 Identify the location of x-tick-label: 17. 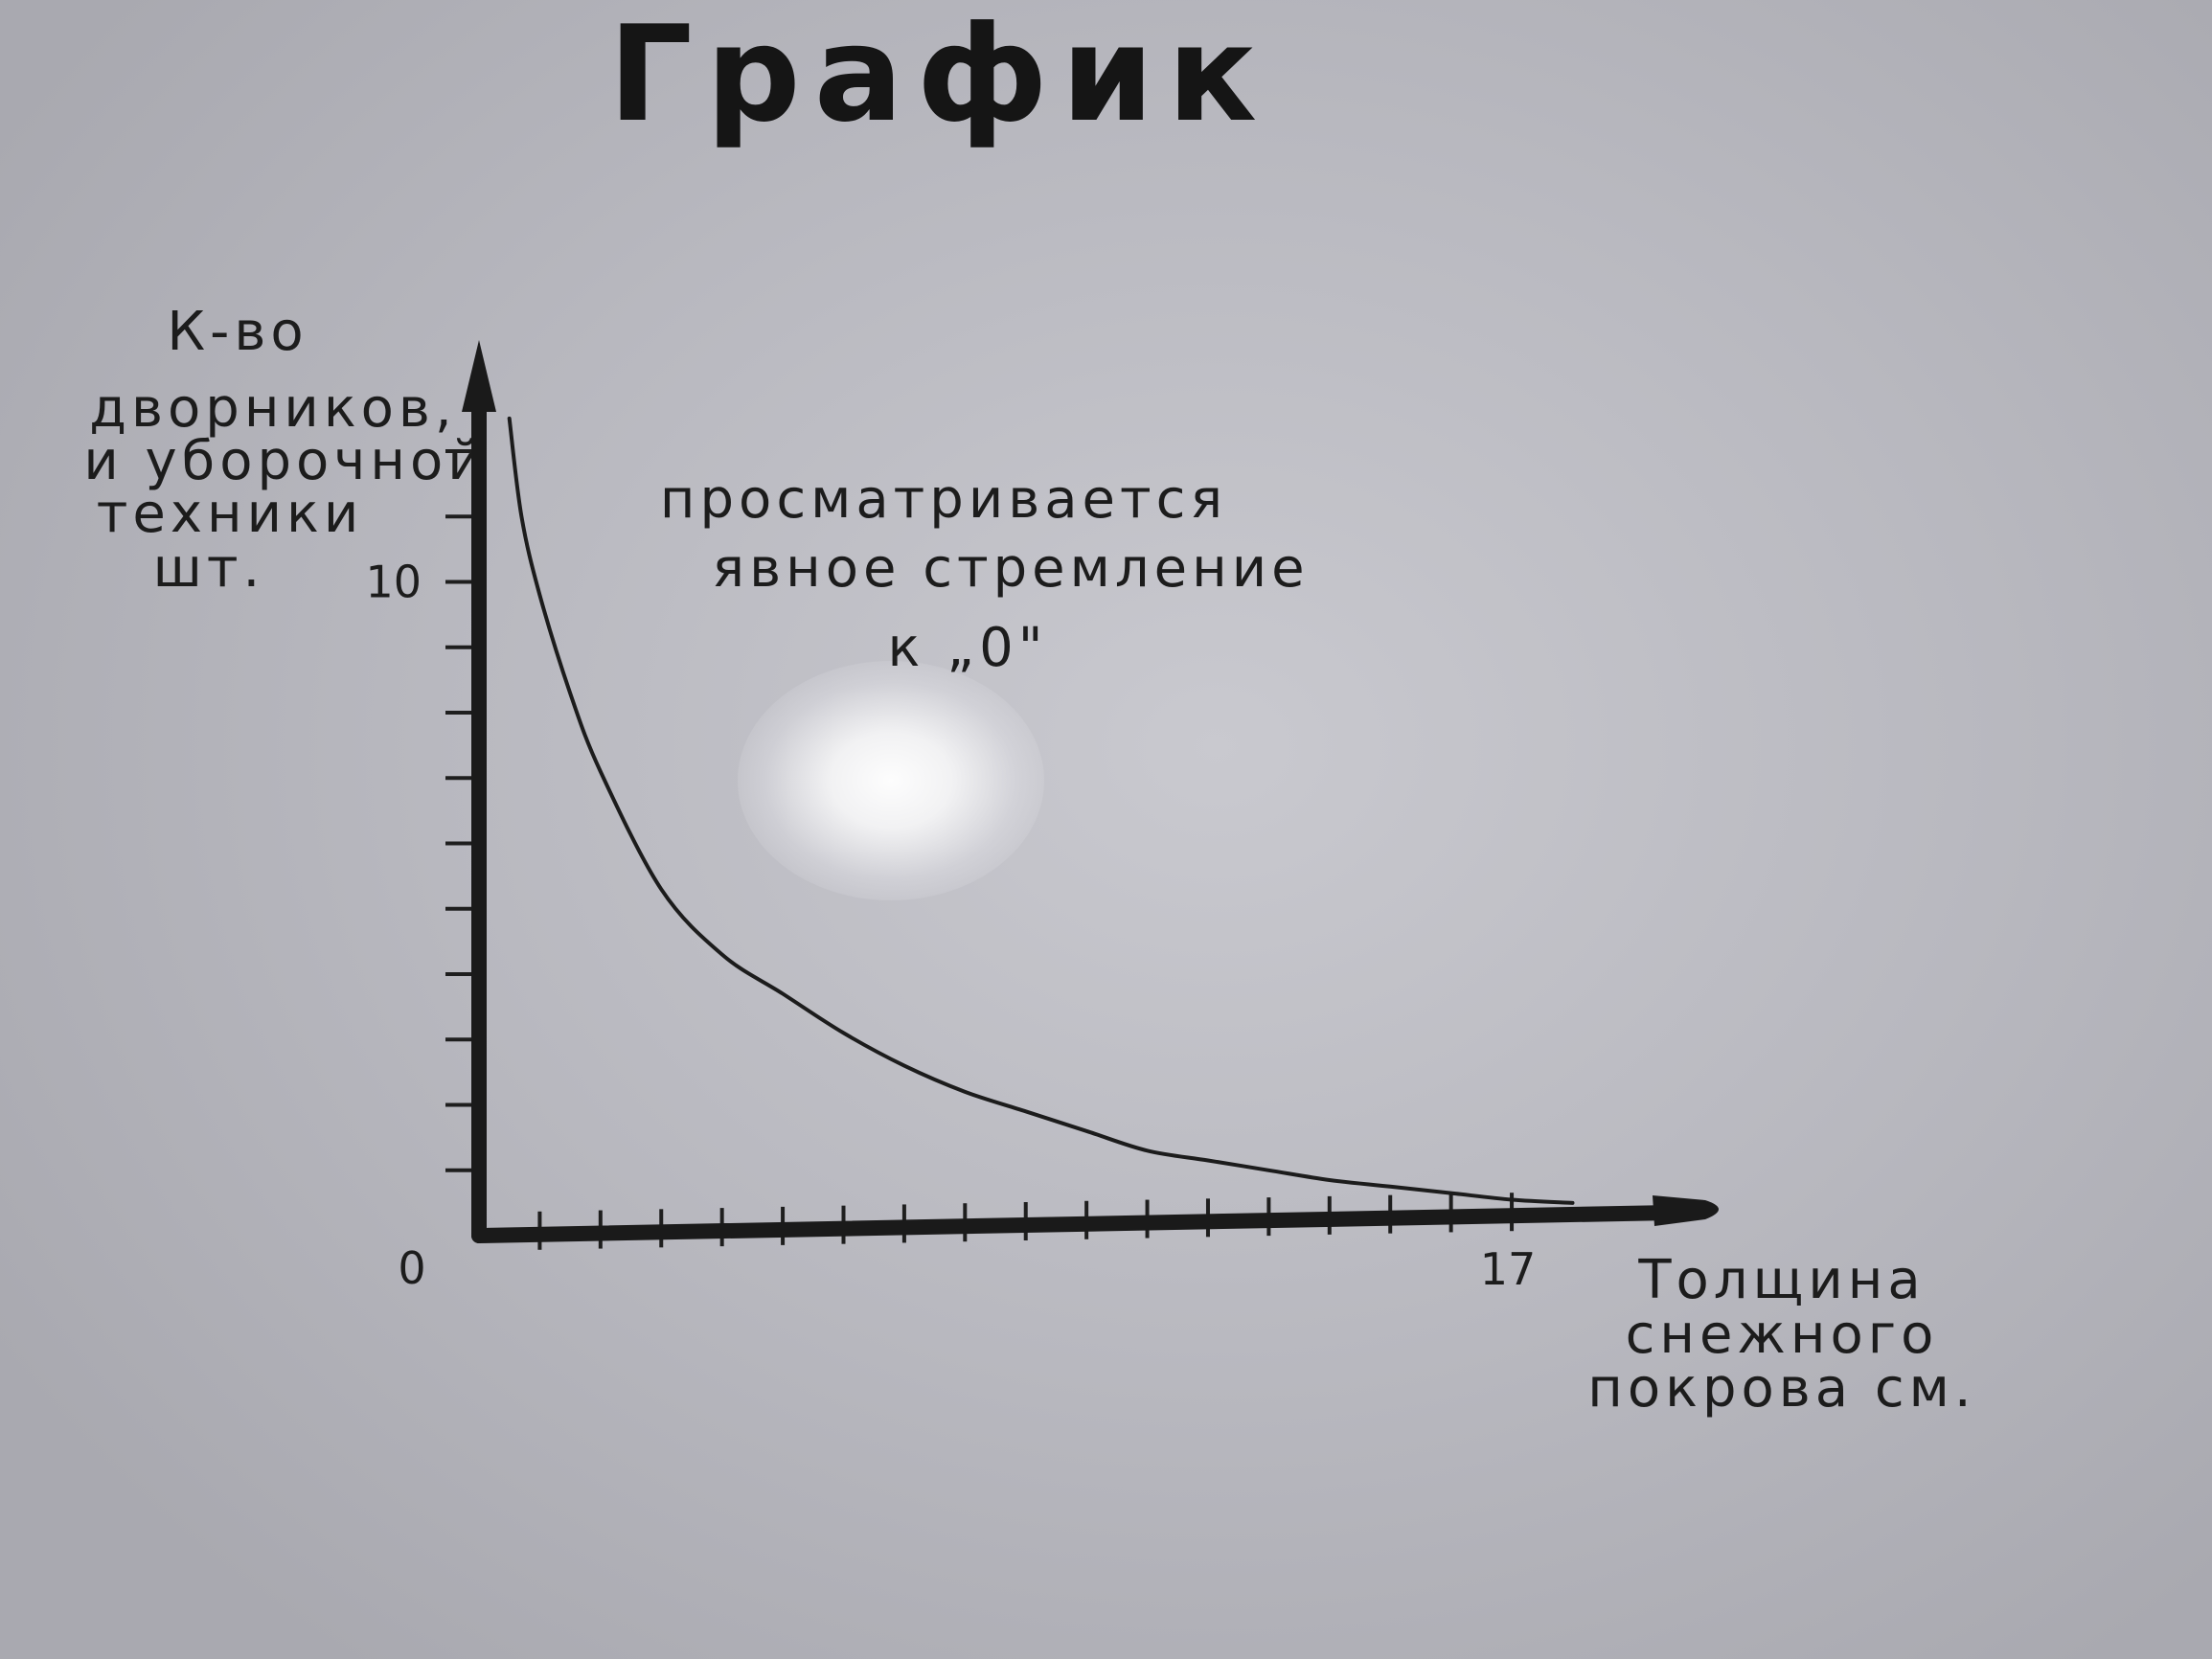
(1508, 1269).